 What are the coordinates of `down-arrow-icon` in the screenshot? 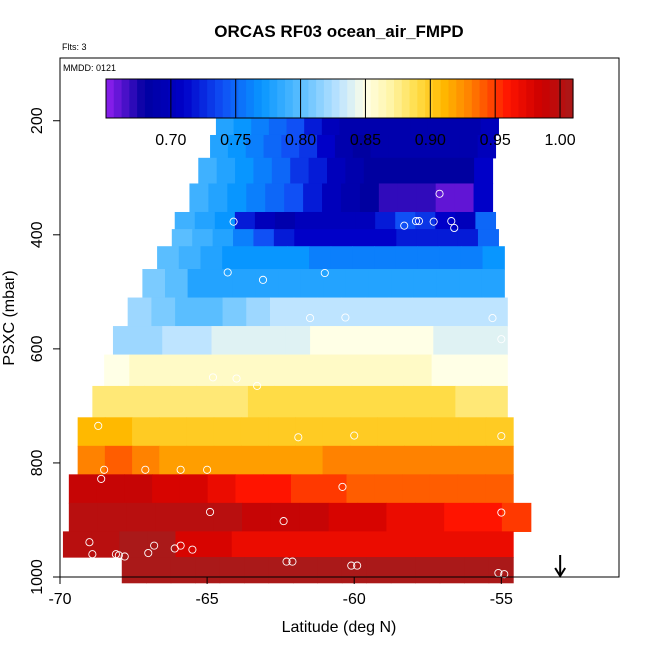 It's located at (560, 566).